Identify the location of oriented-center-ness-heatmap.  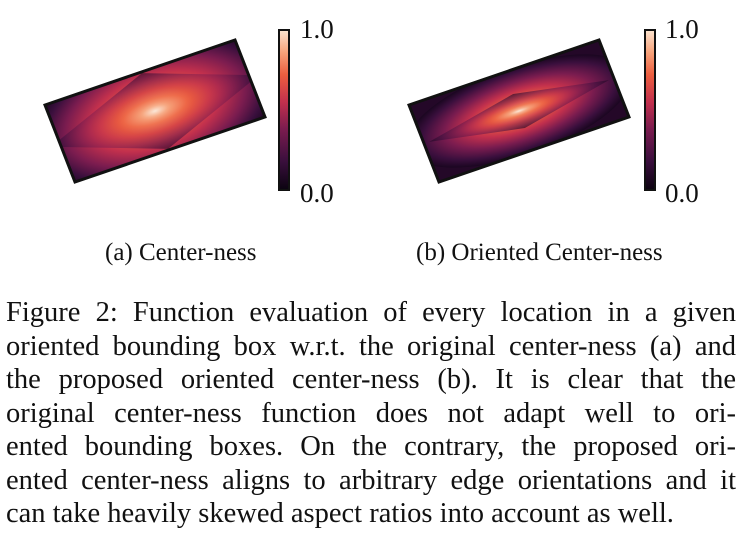
(519, 111).